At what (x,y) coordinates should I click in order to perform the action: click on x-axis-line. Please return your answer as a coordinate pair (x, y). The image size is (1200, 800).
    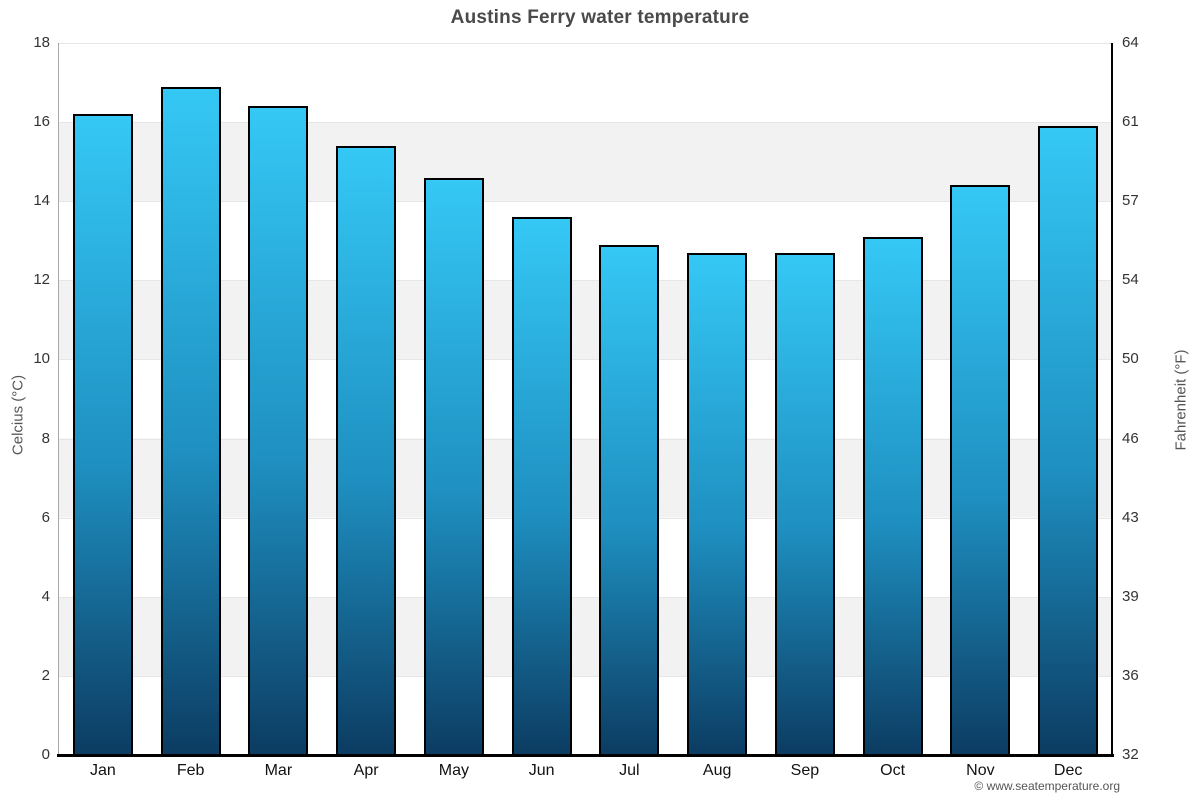
    Looking at the image, I should click on (585, 755).